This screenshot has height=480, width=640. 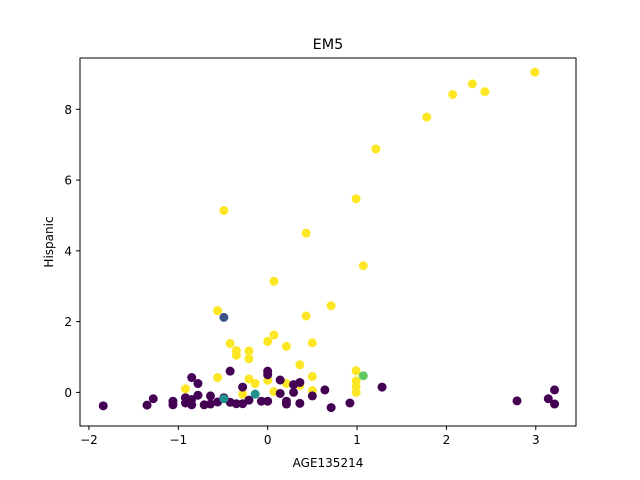 I want to click on y-tick-label-3: 6, so click(x=68, y=181).